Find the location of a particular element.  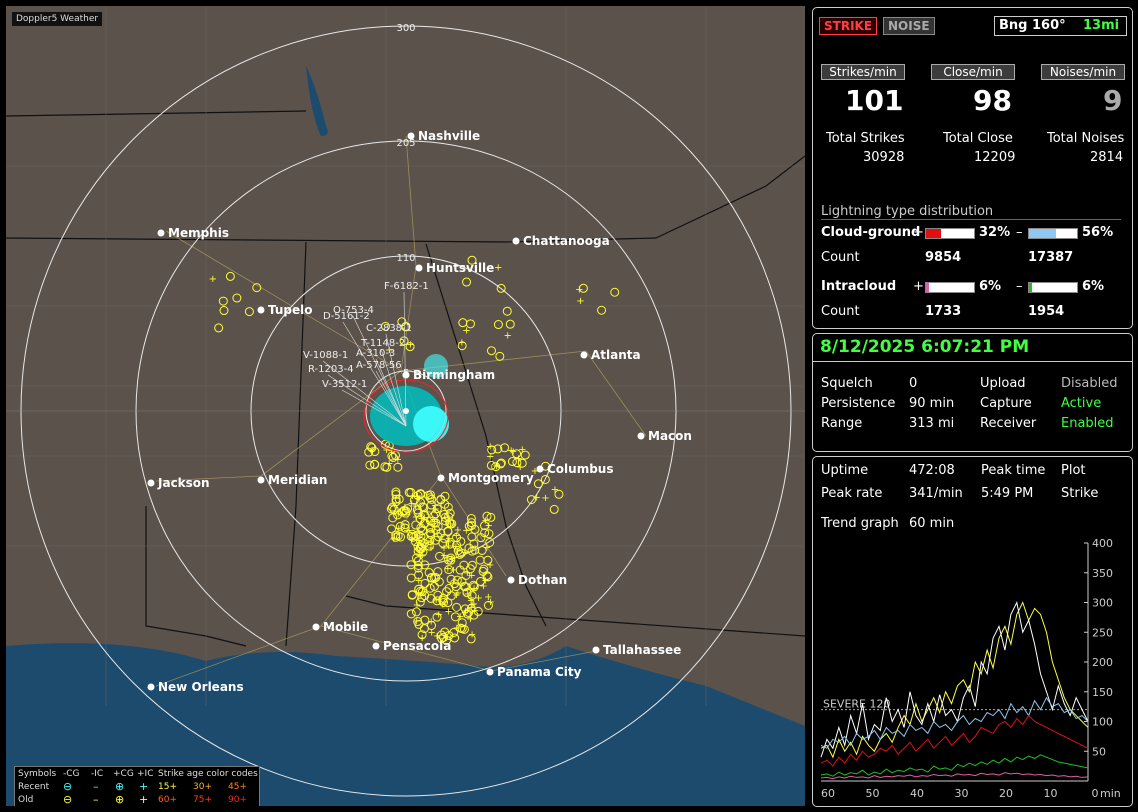

storm-label: F-6182-1 is located at coordinates (406, 286).